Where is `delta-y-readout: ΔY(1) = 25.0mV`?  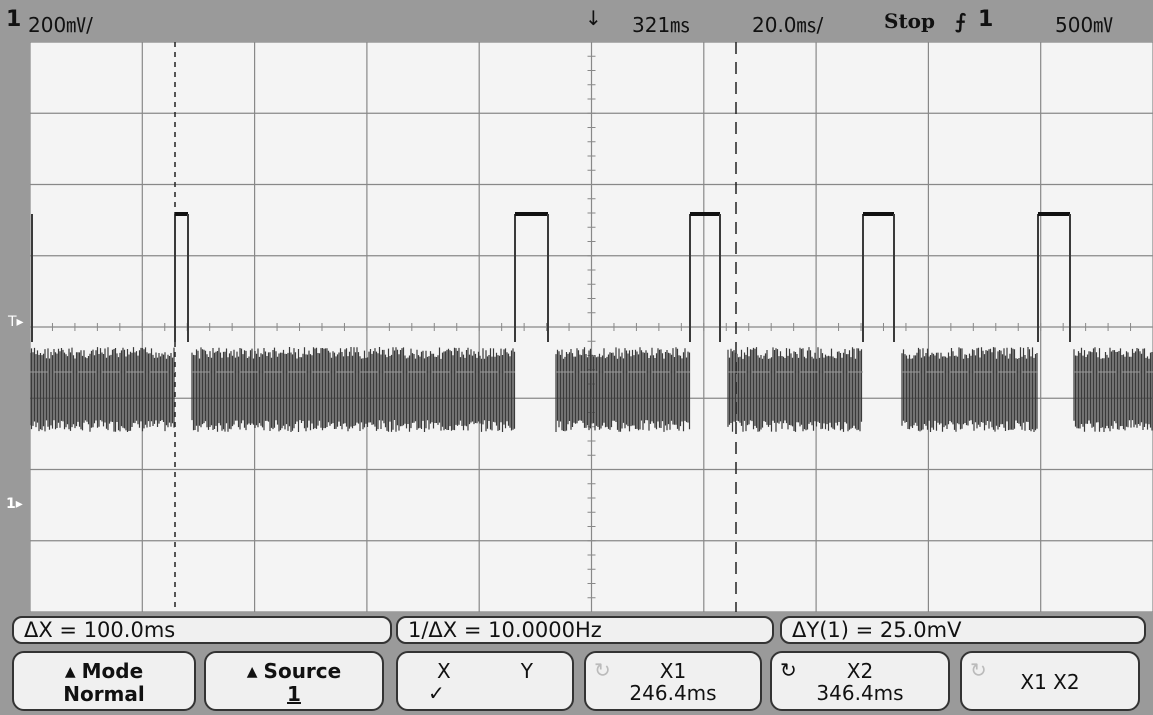 delta-y-readout: ΔY(1) = 25.0mV is located at coordinates (963, 630).